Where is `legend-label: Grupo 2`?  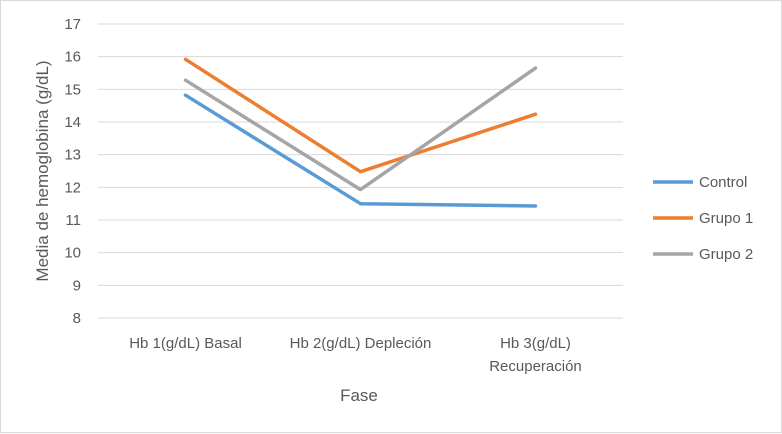 legend-label: Grupo 2 is located at coordinates (726, 254).